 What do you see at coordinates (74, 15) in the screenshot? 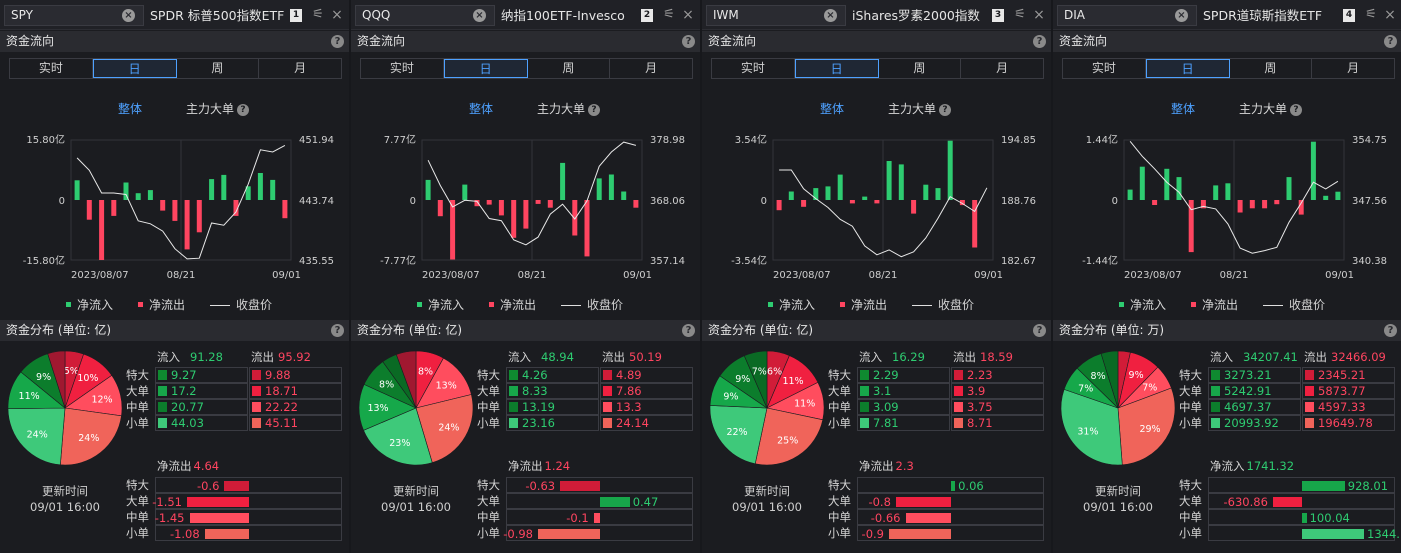
I see `symbol-input: SPY` at bounding box center [74, 15].